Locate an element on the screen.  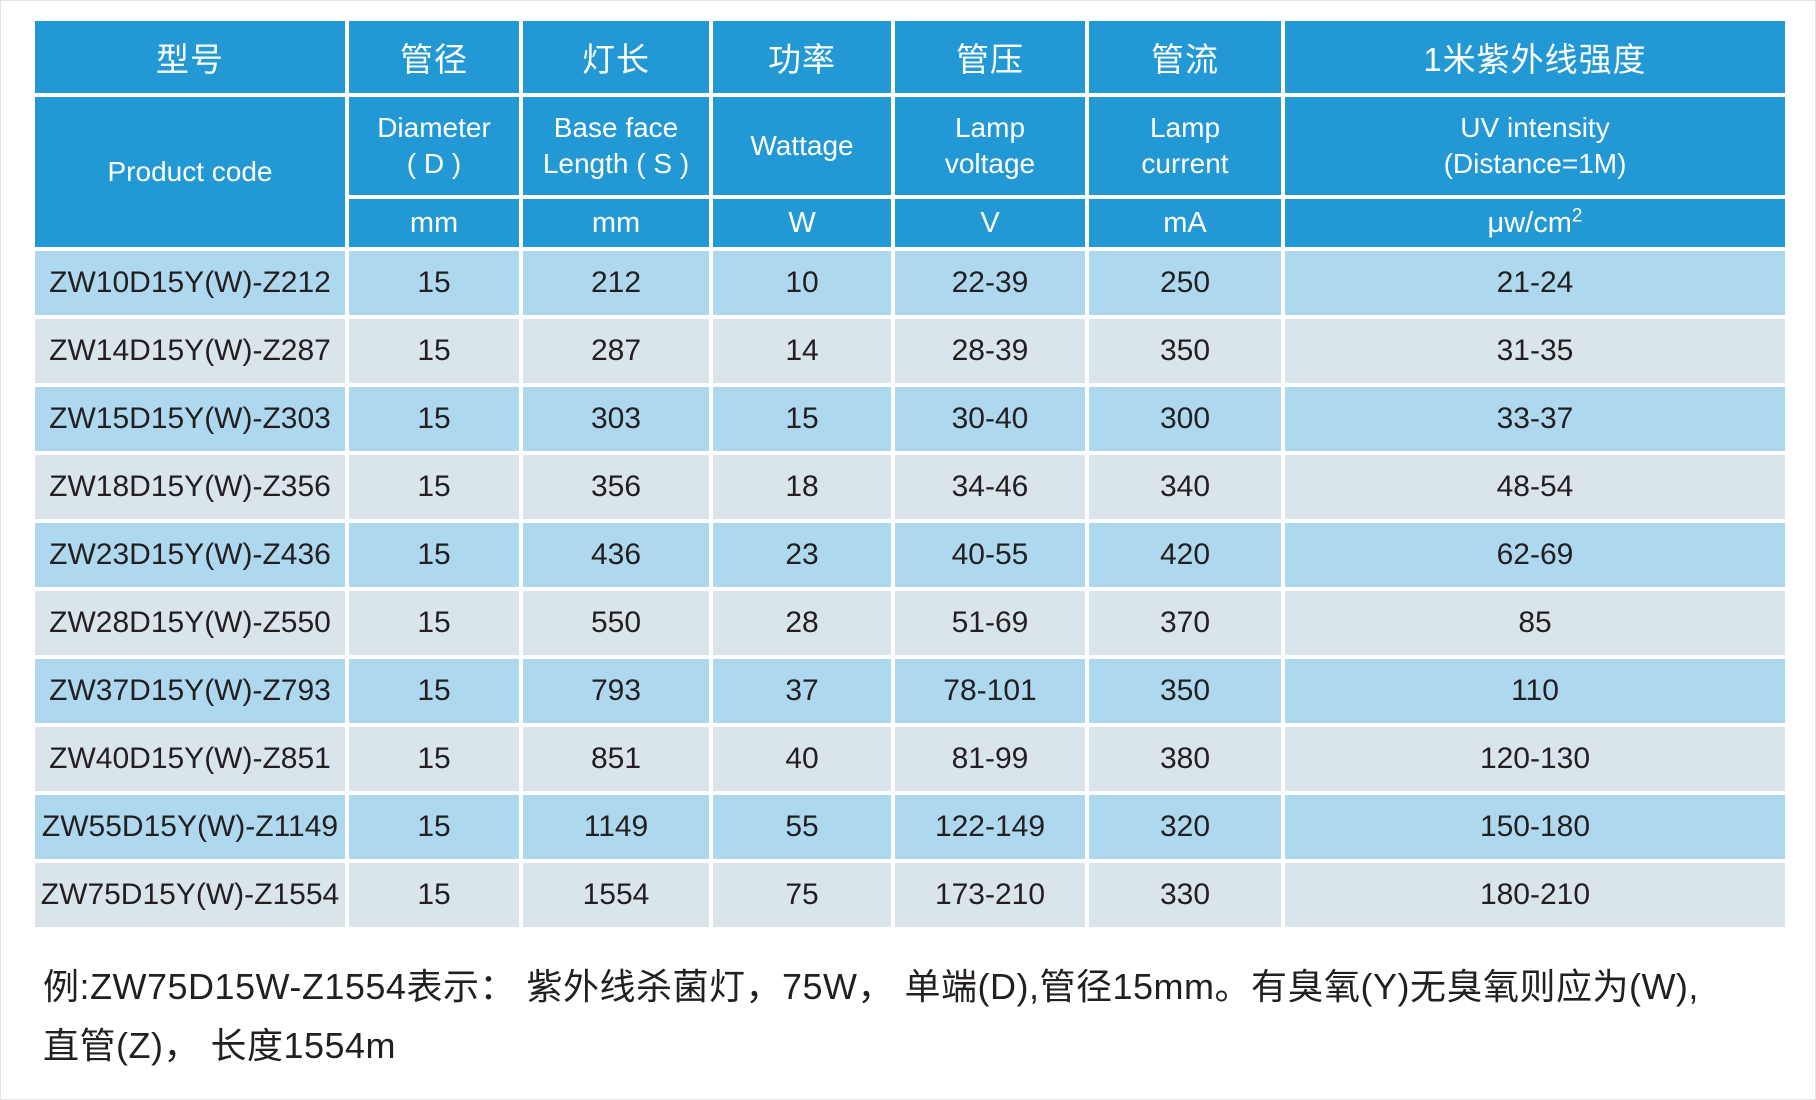
cell-wattage: 37 is located at coordinates (802, 691).